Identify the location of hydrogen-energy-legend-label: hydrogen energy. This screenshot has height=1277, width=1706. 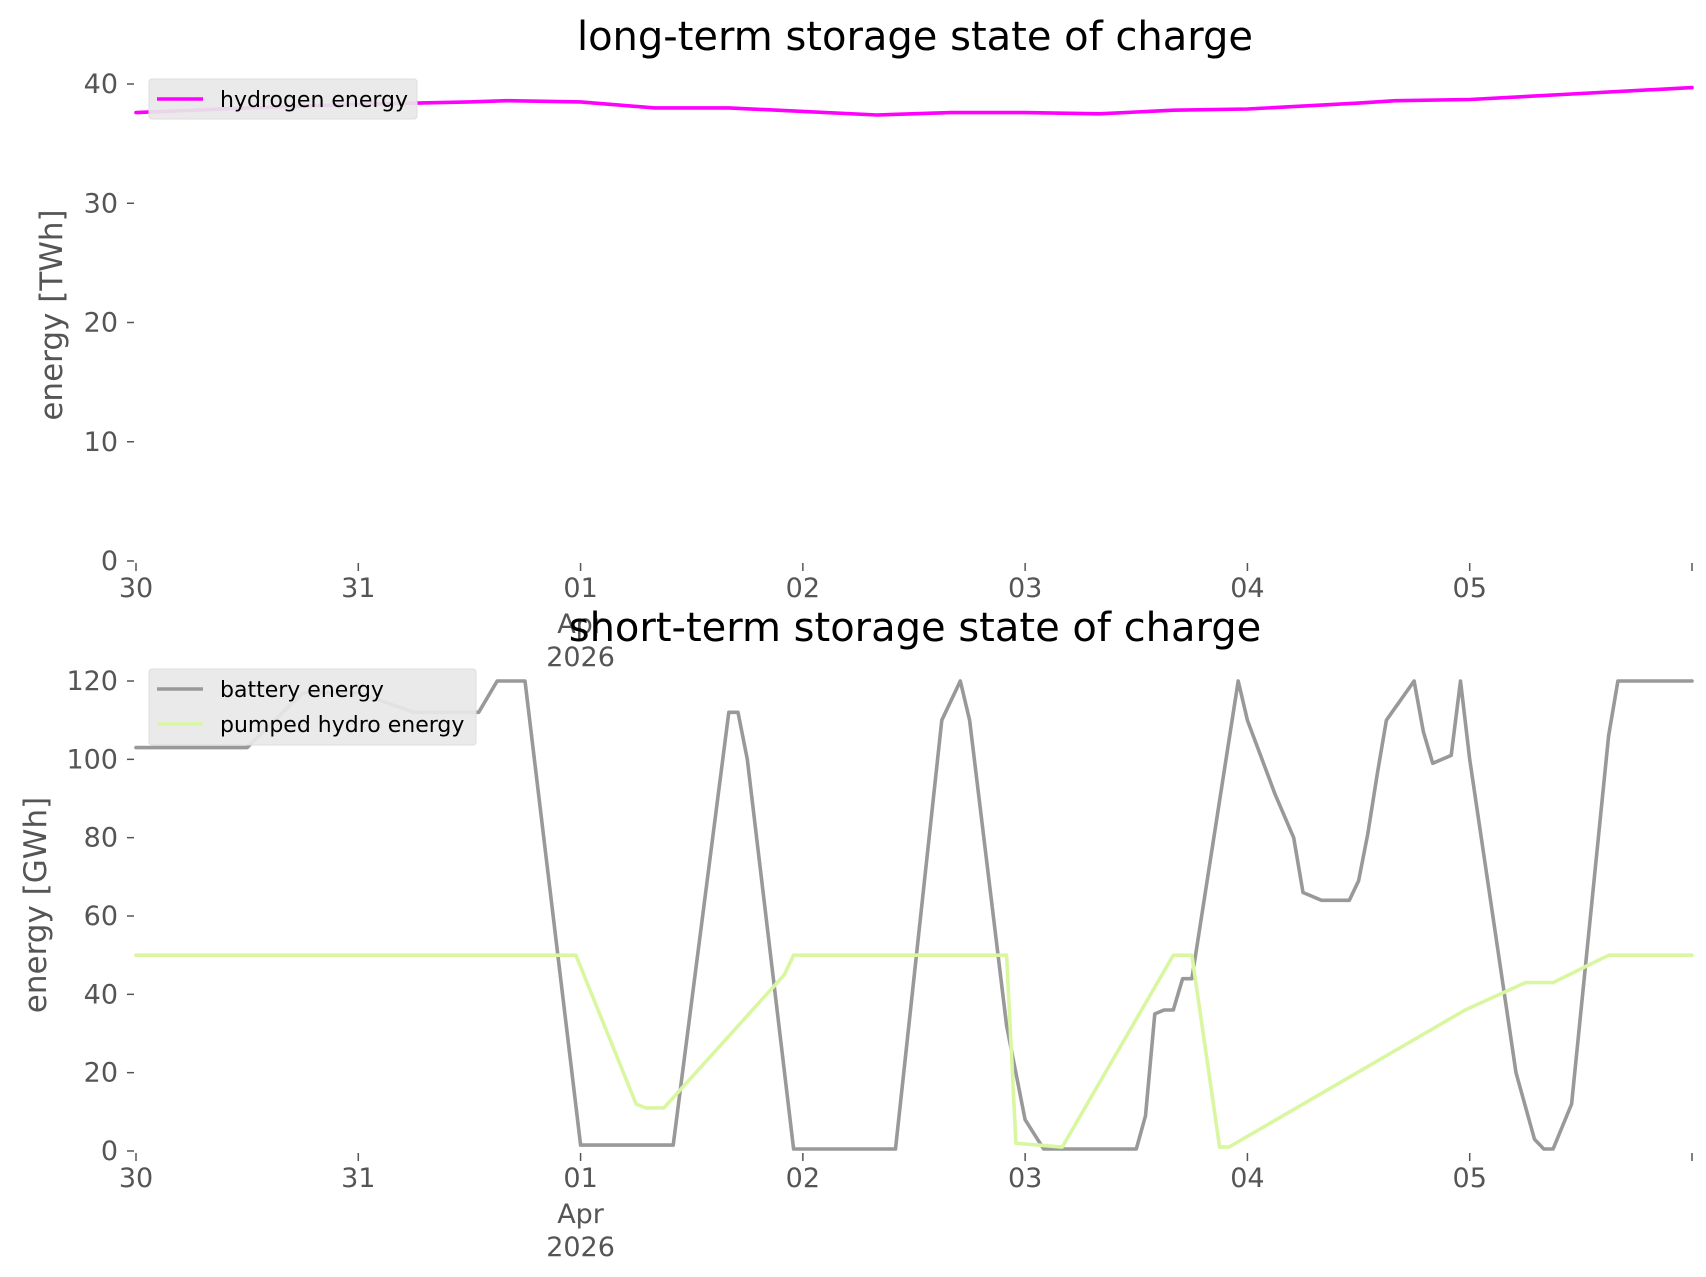
(314, 100).